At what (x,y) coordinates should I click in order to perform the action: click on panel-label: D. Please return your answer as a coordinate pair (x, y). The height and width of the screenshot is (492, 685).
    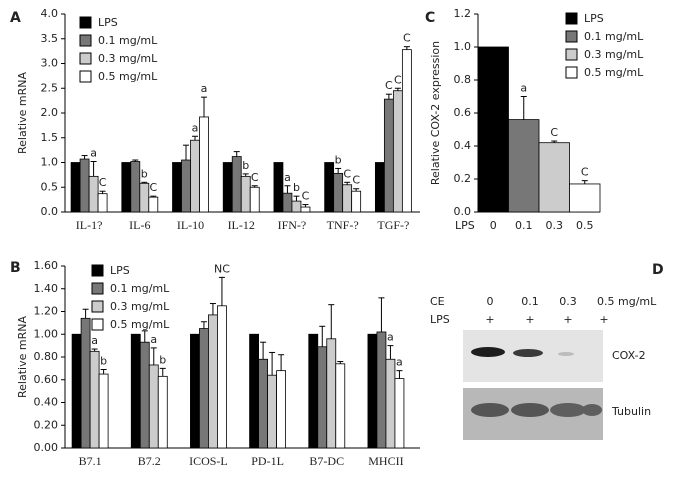
    Looking at the image, I should click on (658, 270).